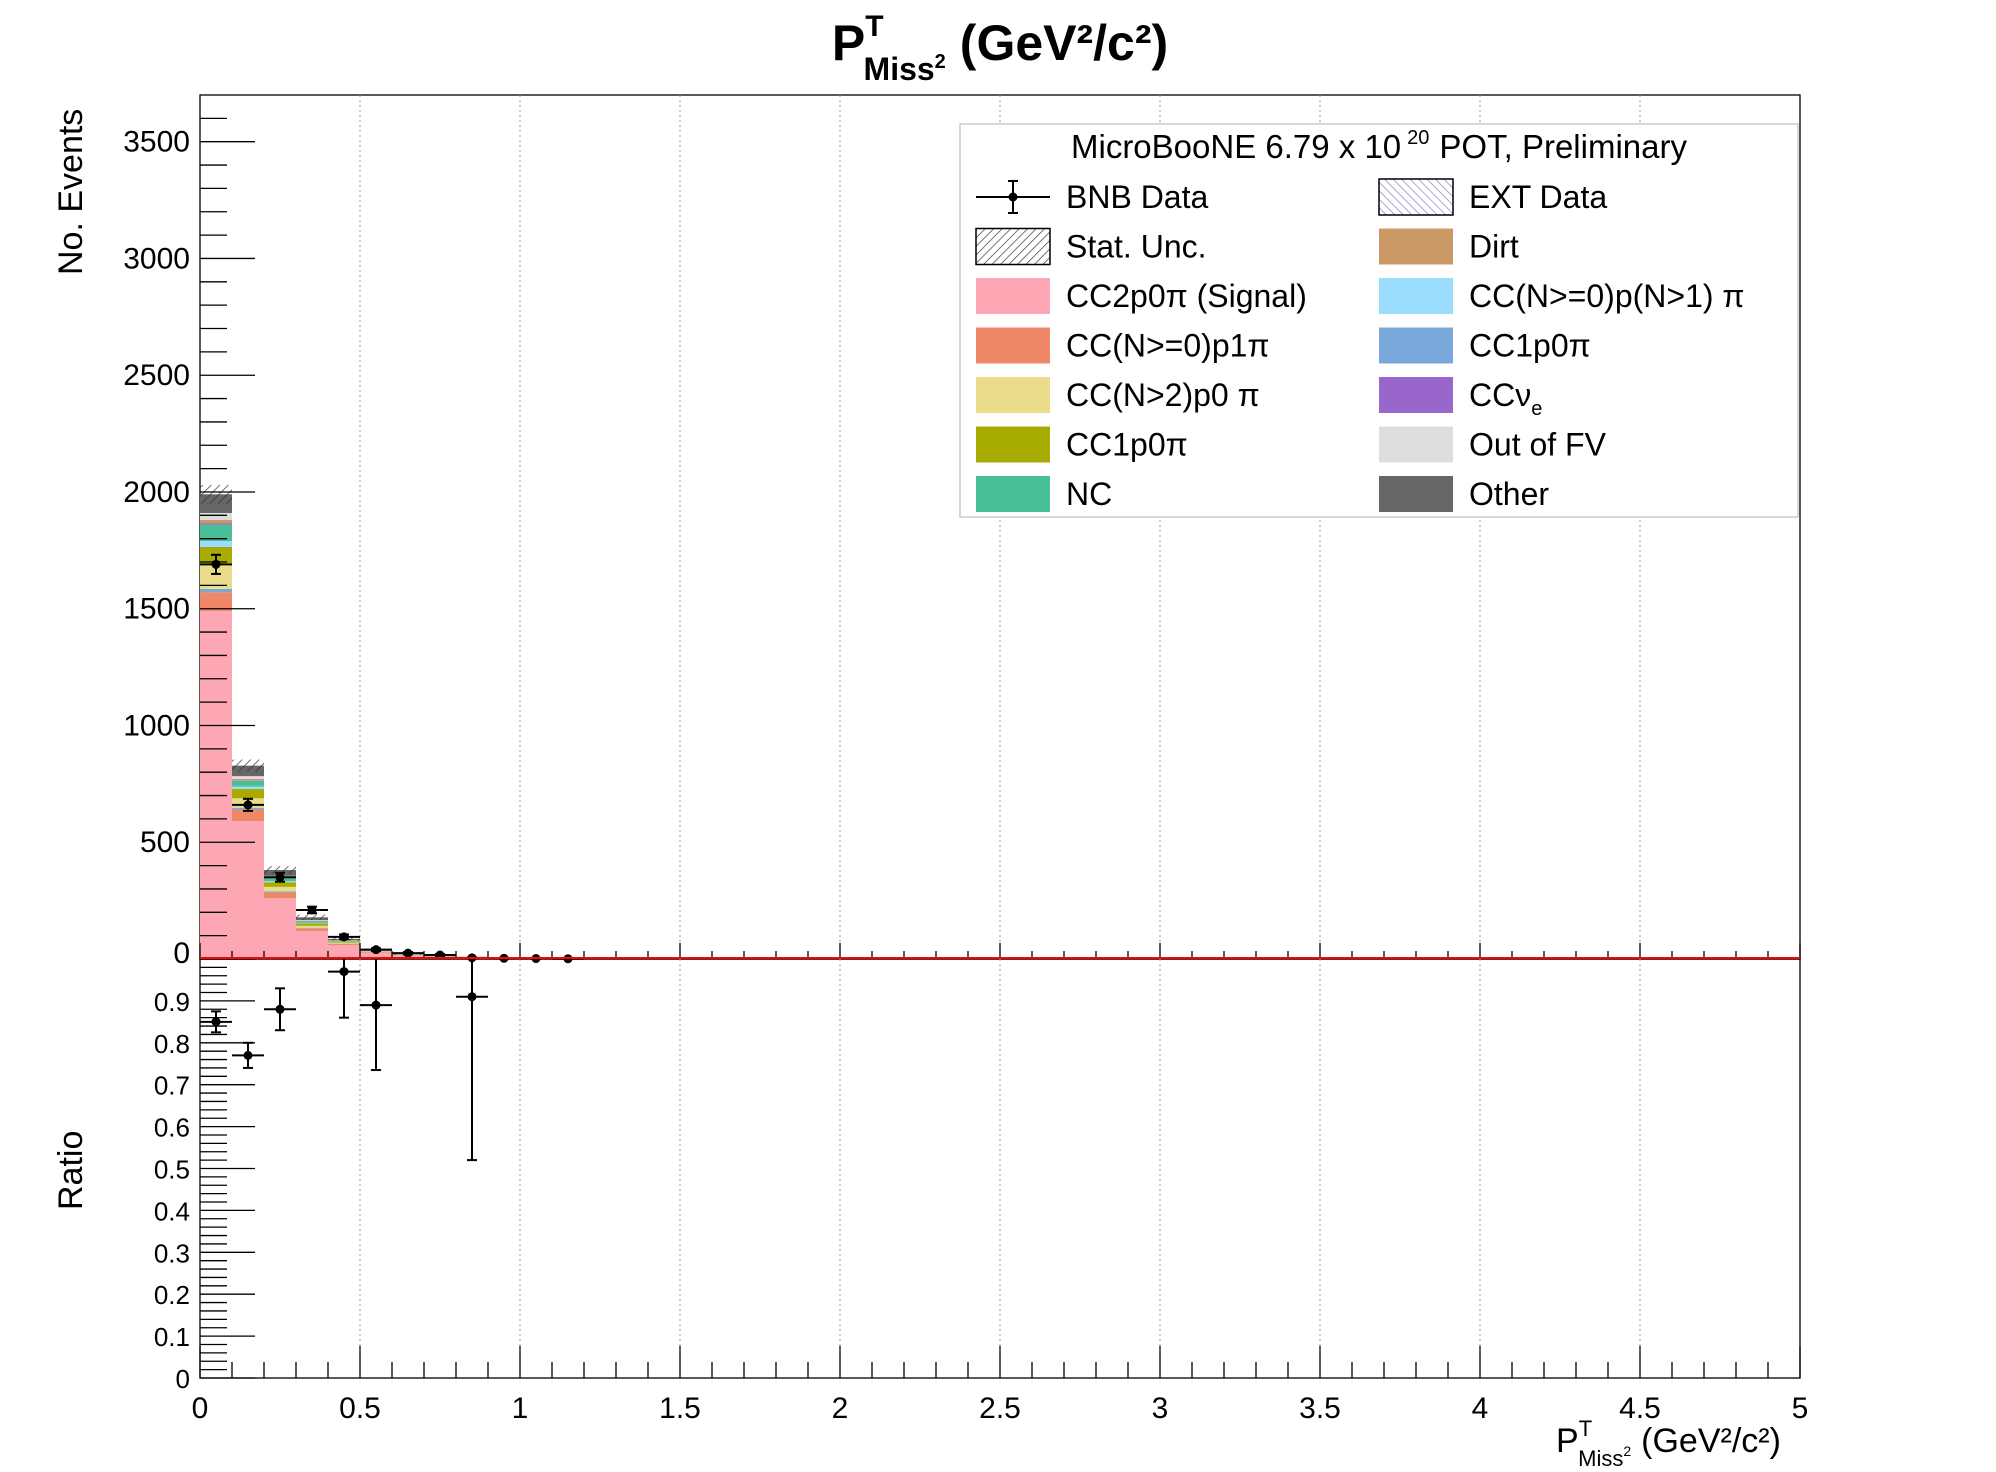 This screenshot has height=1472, width=1996. What do you see at coordinates (156, 258) in the screenshot?
I see `y-tick-label: 3000` at bounding box center [156, 258].